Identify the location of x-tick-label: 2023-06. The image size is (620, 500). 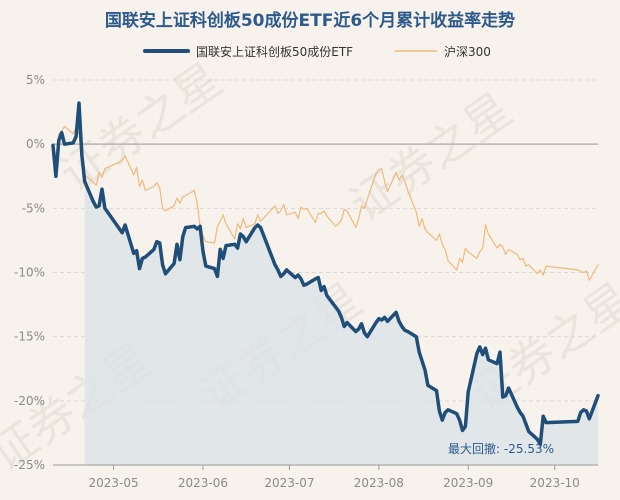
(203, 483).